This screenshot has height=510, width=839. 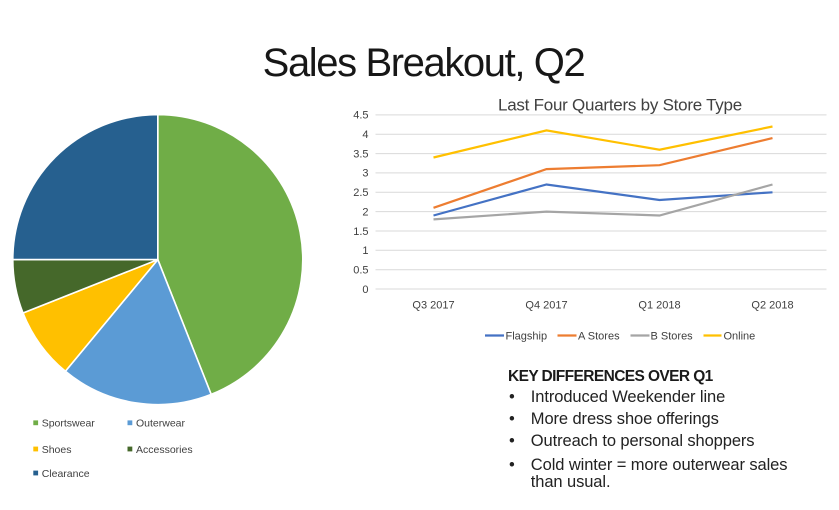 I want to click on svg-text: 2, so click(x=365, y=212).